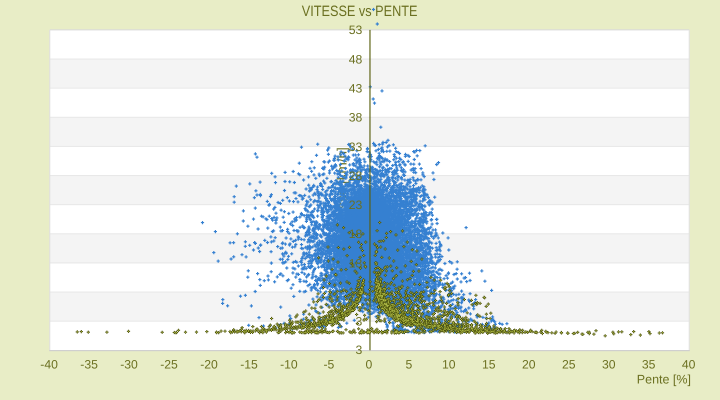 The width and height of the screenshot is (720, 400). I want to click on svg-text: VITESSE vs PENTE, so click(360, 11).